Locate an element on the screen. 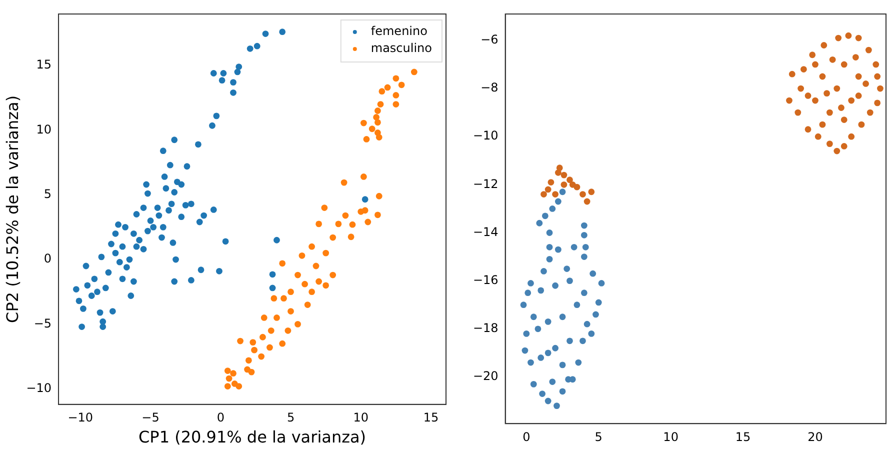 The height and width of the screenshot is (450, 890). y-tick-label: 10 is located at coordinates (44, 129).